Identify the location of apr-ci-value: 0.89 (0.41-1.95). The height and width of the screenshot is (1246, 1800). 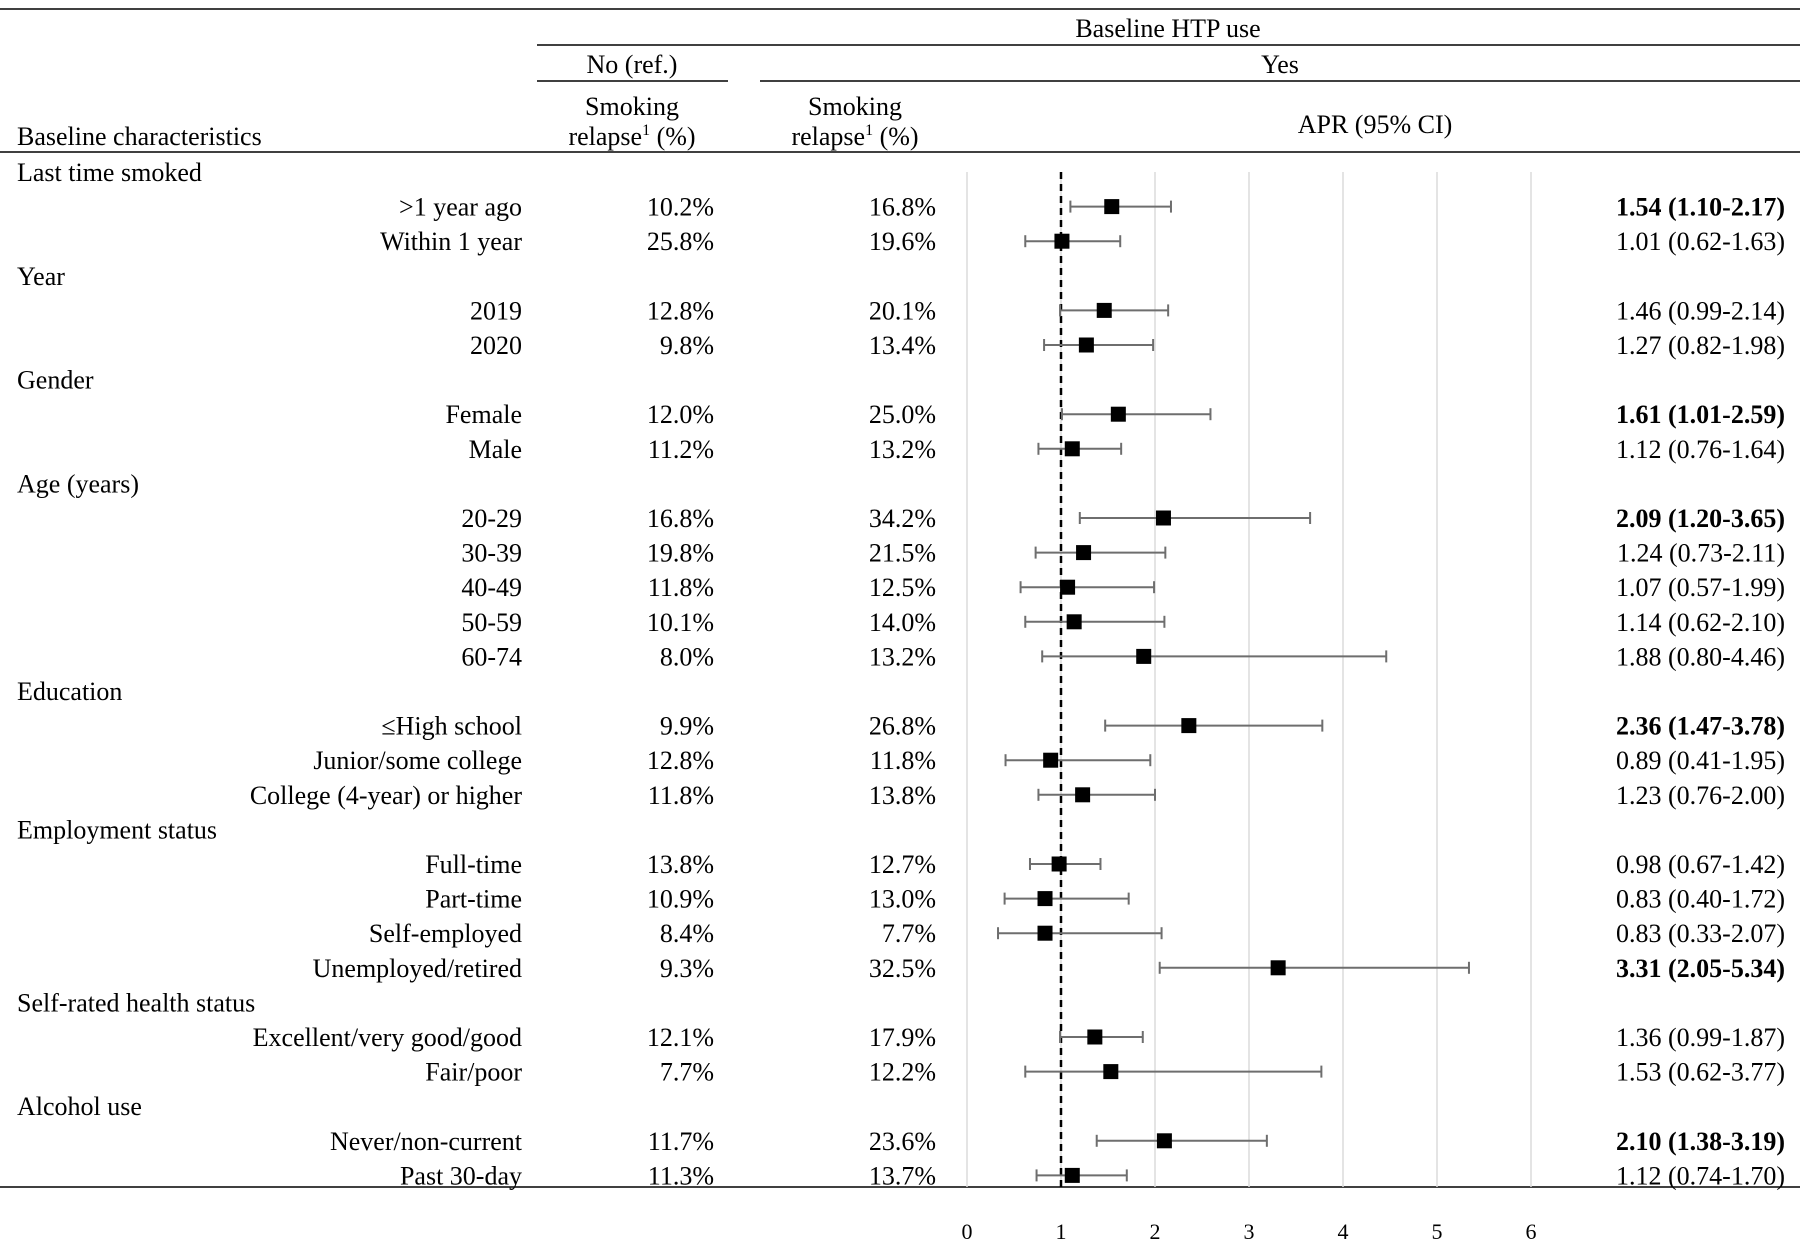
(1700, 760).